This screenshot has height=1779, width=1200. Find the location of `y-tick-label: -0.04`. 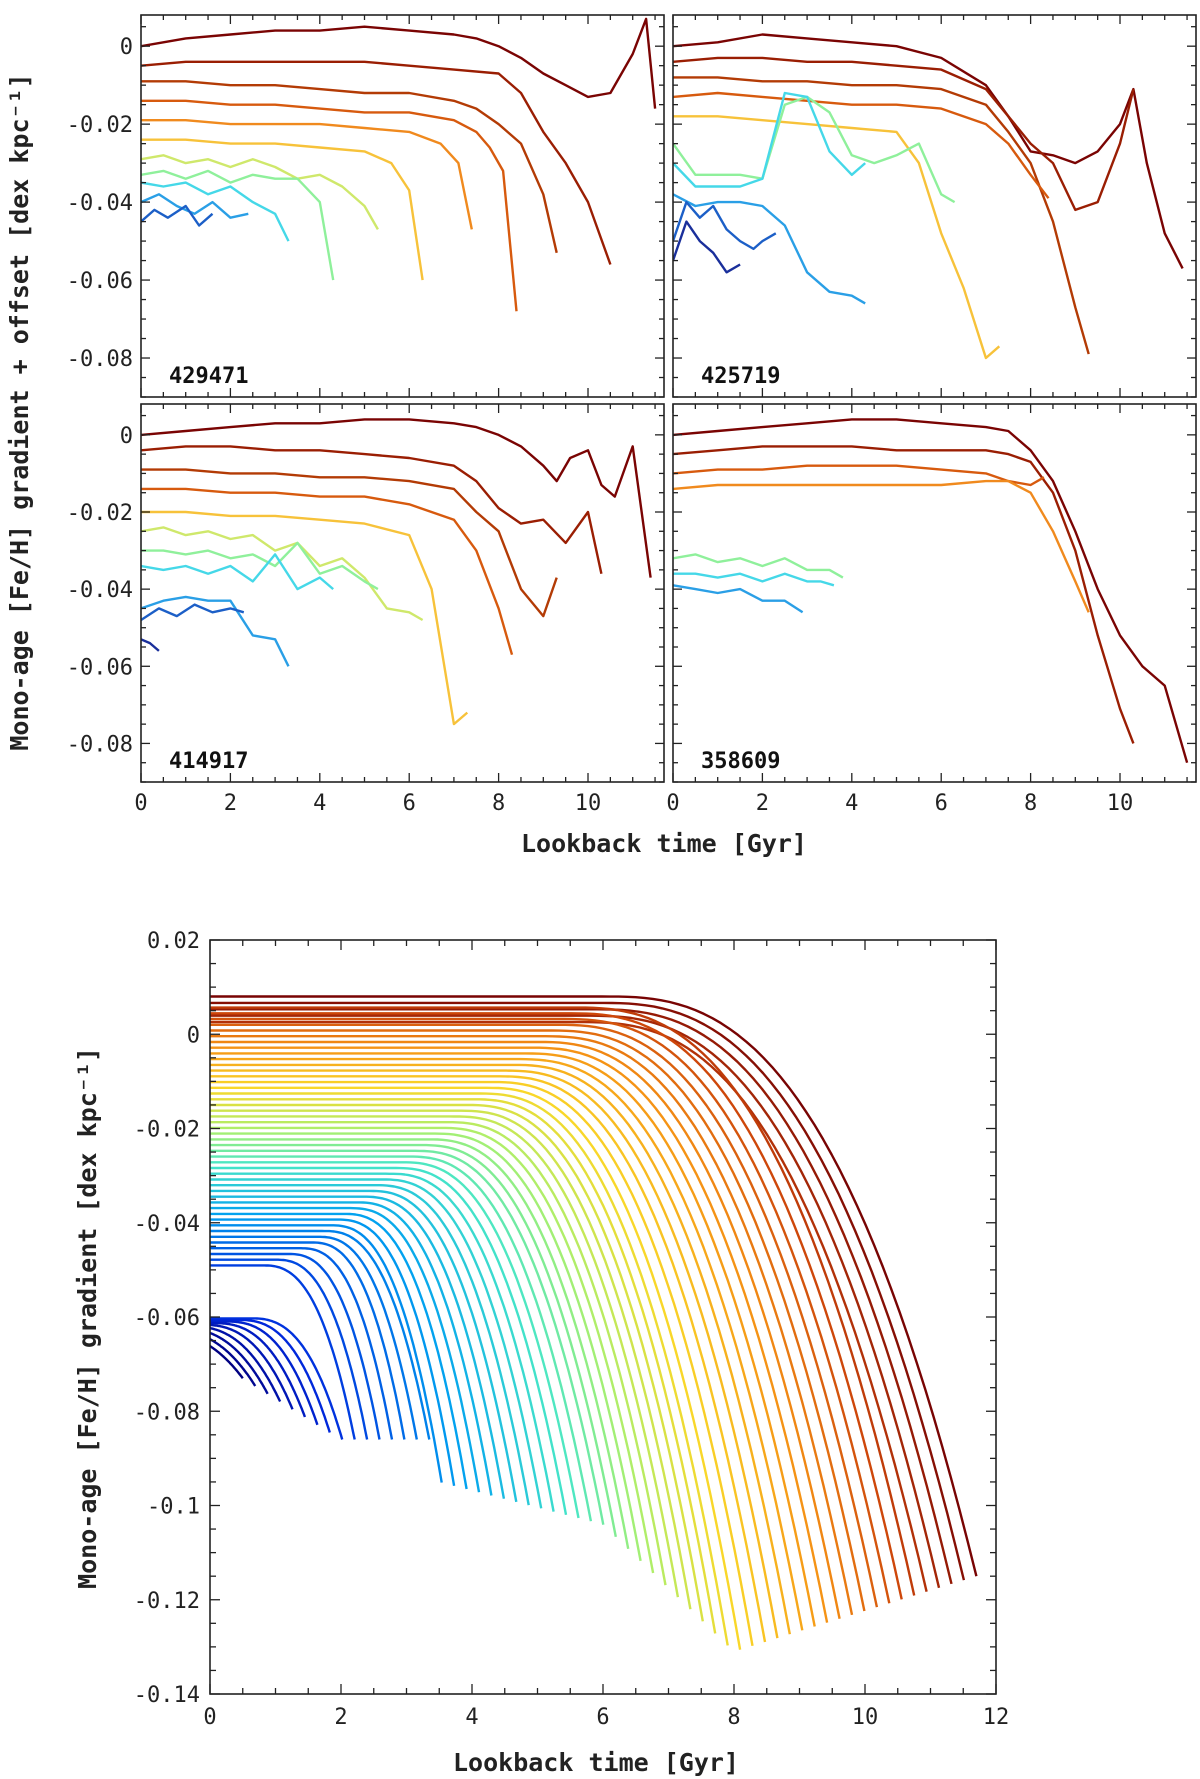

y-tick-label: -0.04 is located at coordinates (100, 203).